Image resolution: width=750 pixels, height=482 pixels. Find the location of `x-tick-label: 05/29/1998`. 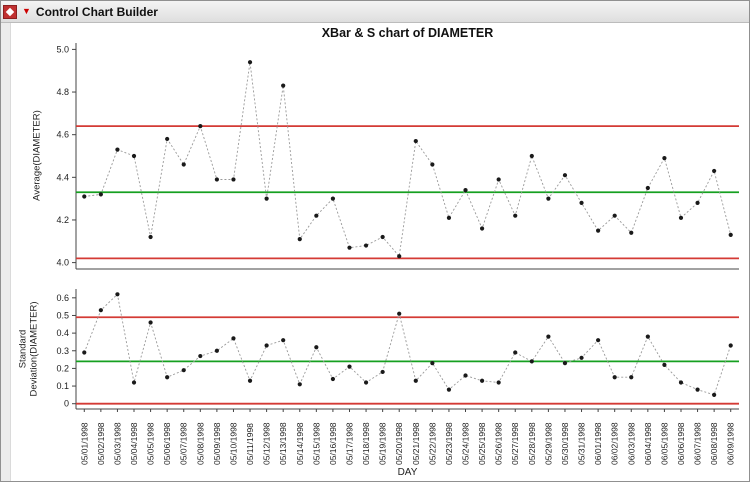

x-tick-label: 05/29/1998 is located at coordinates (548, 443).